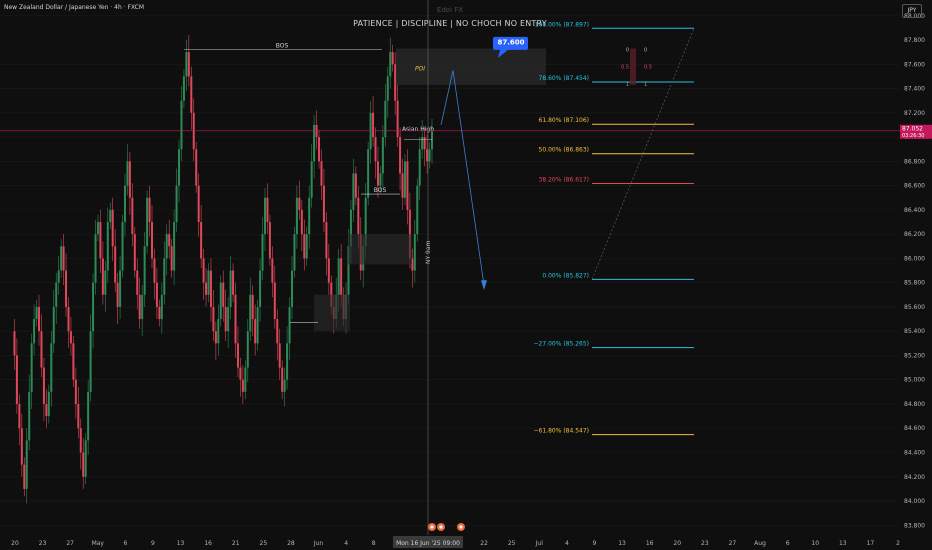 This screenshot has height=550, width=932. Describe the element at coordinates (450, 10) in the screenshot. I see `watermark: Edoi FX` at that location.